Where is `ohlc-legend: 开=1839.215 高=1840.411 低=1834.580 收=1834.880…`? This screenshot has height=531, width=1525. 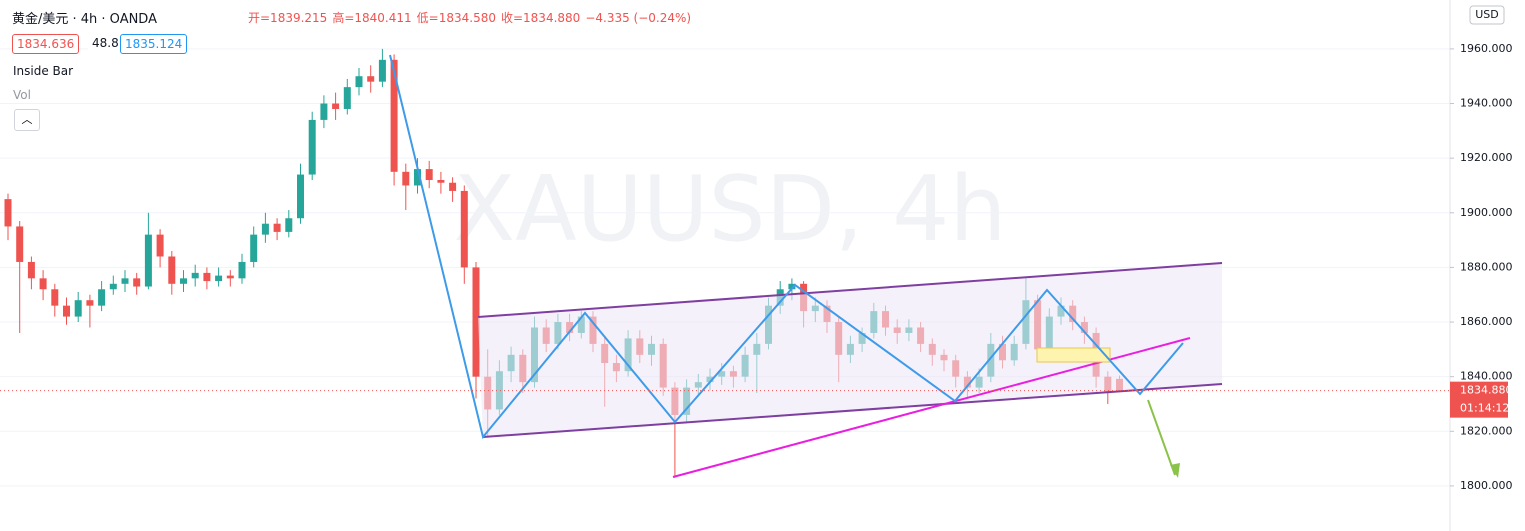
ohlc-legend: 开=1839.215 高=1840.411 低=1834.580 收=1834.880… is located at coordinates (472, 17).